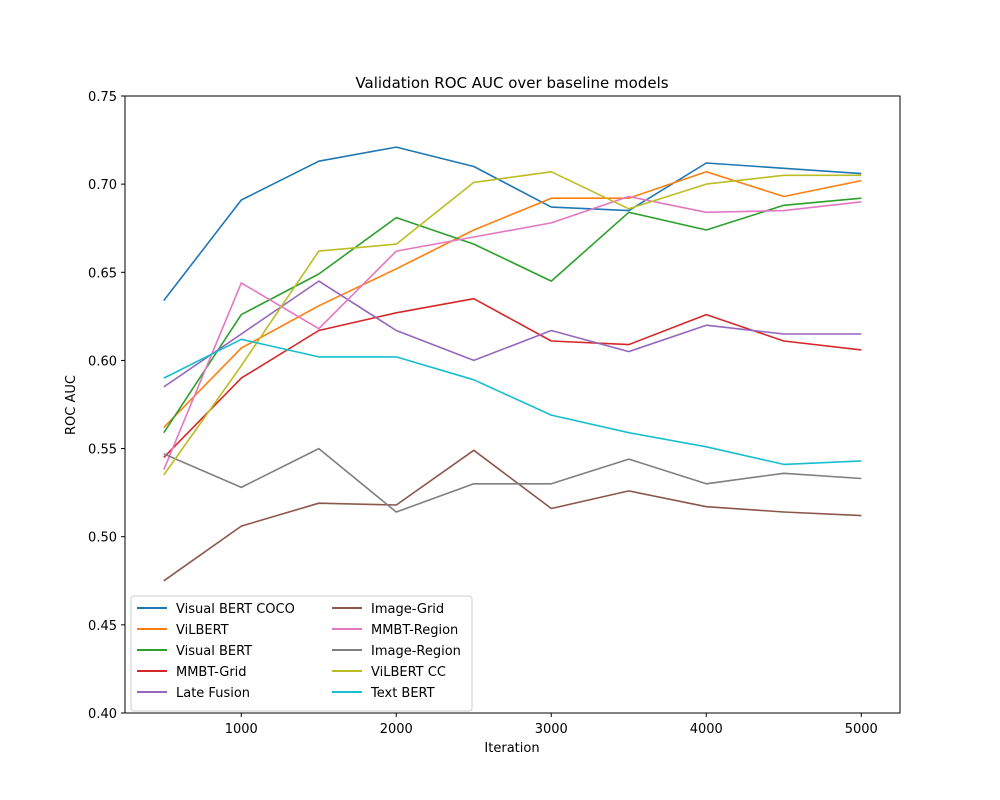 Image resolution: width=1000 pixels, height=800 pixels. I want to click on x-tick-label: 2000, so click(396, 729).